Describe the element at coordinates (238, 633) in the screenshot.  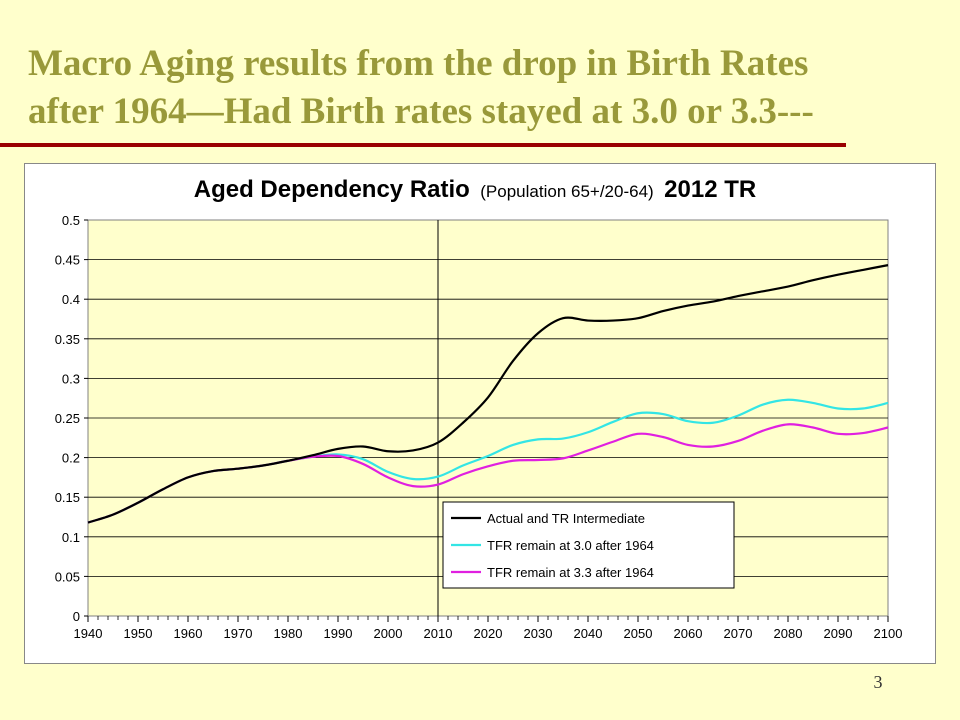
I see `x-tick-label: 1970` at that location.